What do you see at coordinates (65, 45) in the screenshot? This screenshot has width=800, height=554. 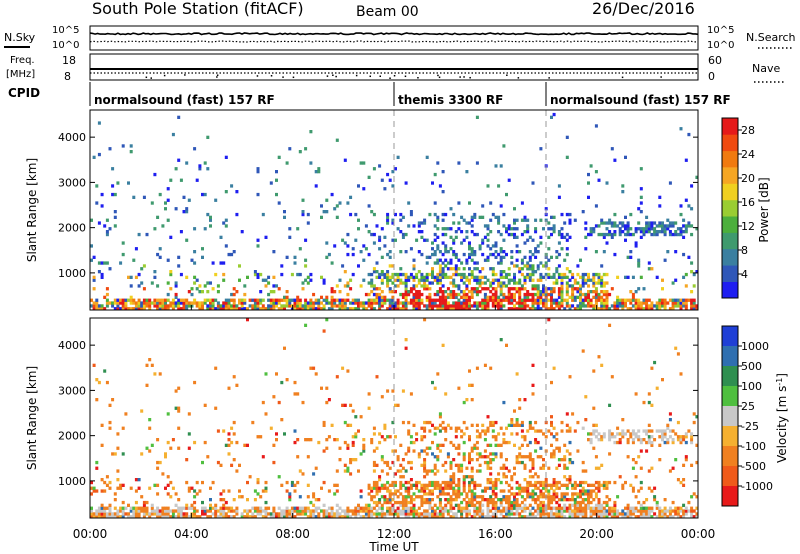 I see `noise-left-tick-low: 10^0` at bounding box center [65, 45].